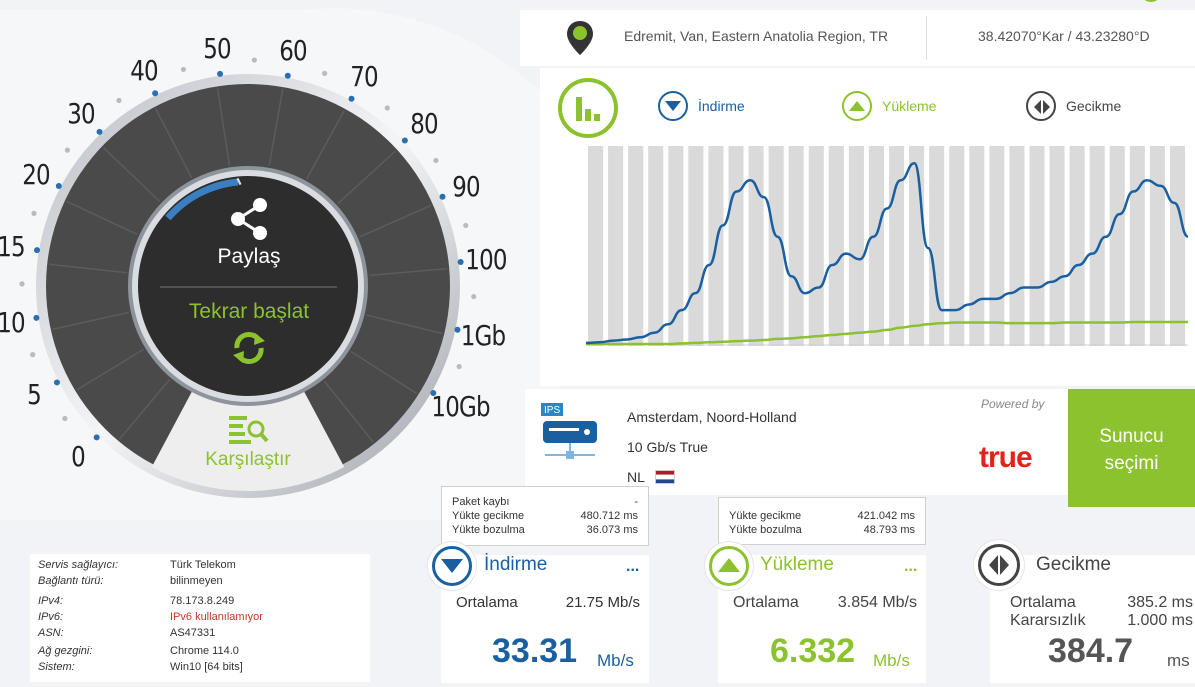 The height and width of the screenshot is (687, 1195). I want to click on info-key: IPv4:, so click(51, 601).